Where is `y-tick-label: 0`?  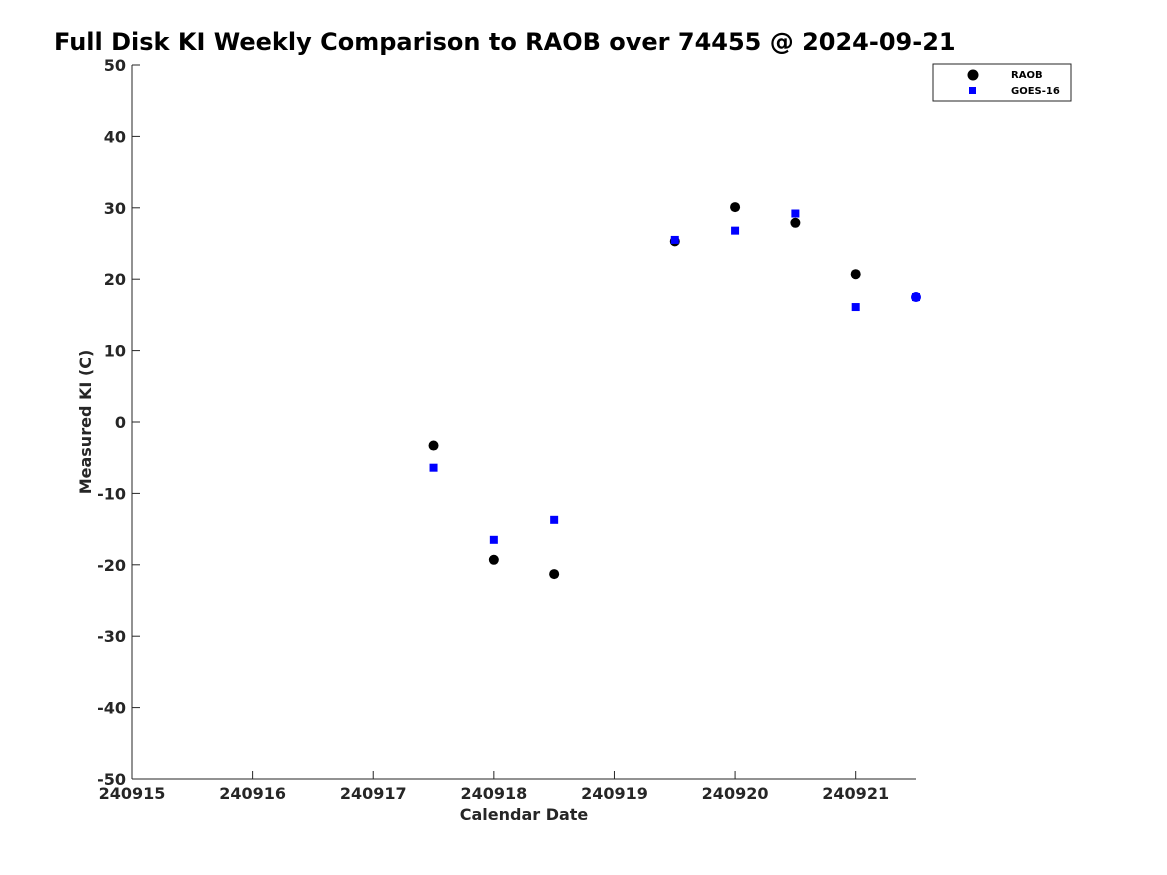
y-tick-label: 0 is located at coordinates (120, 422).